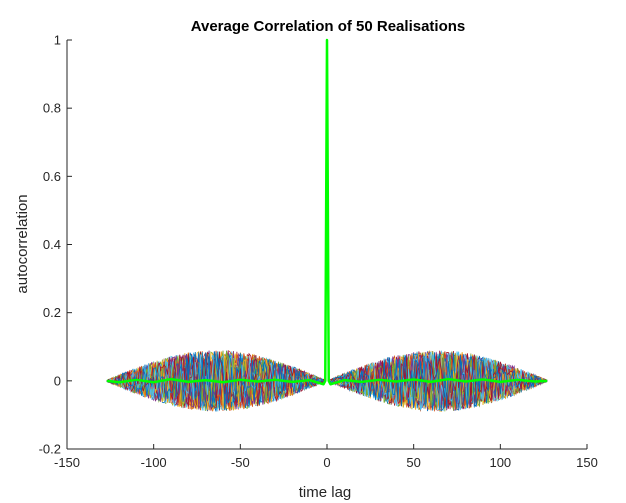  I want to click on x-tick-label: -150, so click(67, 462).